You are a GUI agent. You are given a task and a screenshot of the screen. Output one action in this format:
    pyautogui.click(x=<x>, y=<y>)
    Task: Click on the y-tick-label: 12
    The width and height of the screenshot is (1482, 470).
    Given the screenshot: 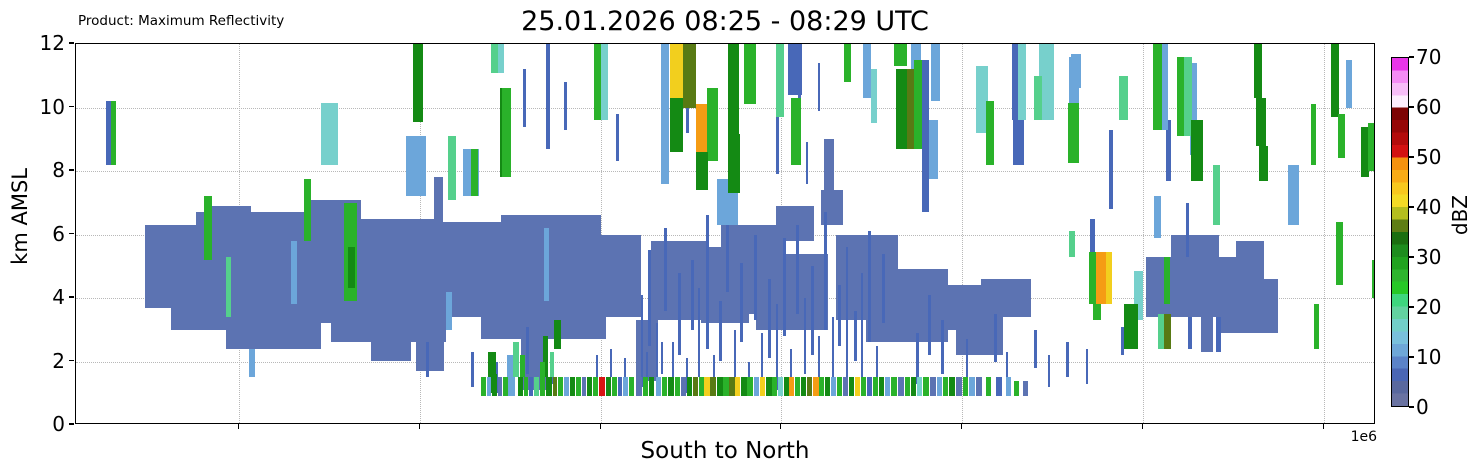 What is the action you would take?
    pyautogui.click(x=52, y=43)
    